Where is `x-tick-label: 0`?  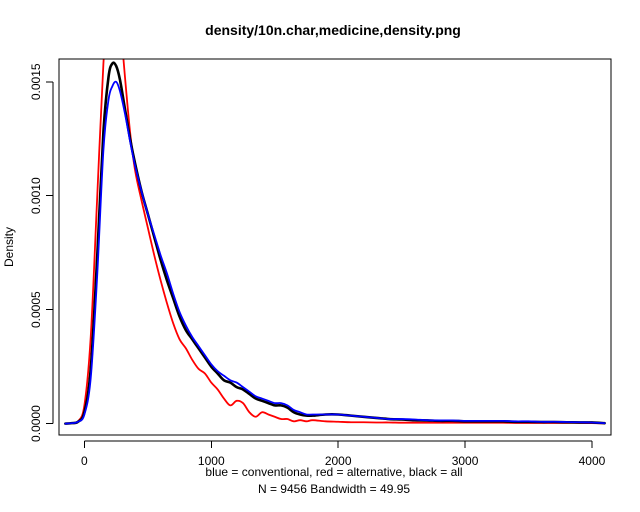 x-tick-label: 0 is located at coordinates (84, 461).